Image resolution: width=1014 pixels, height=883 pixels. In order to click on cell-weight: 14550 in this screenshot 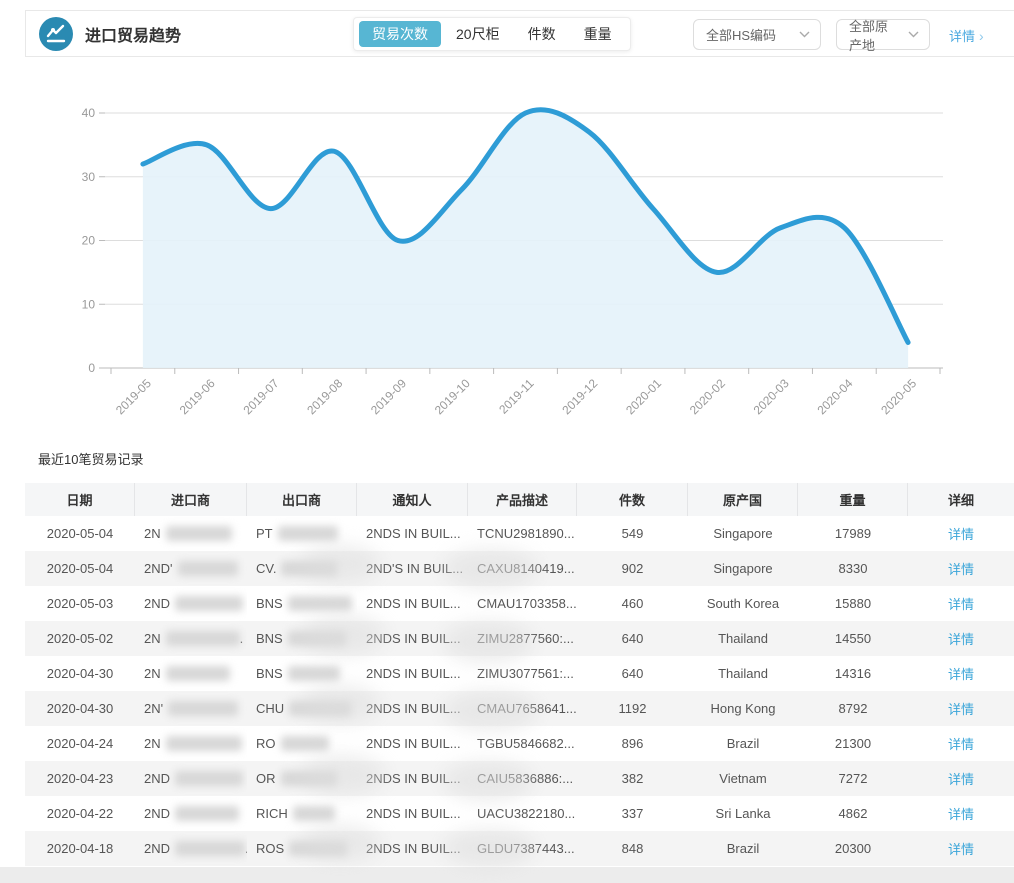, I will do `click(853, 638)`.